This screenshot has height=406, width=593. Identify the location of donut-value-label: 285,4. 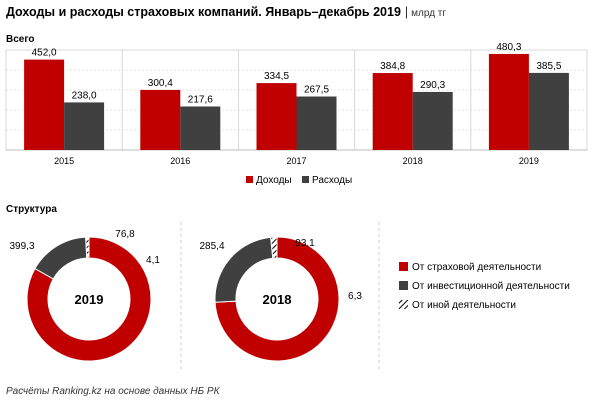
(211, 246).